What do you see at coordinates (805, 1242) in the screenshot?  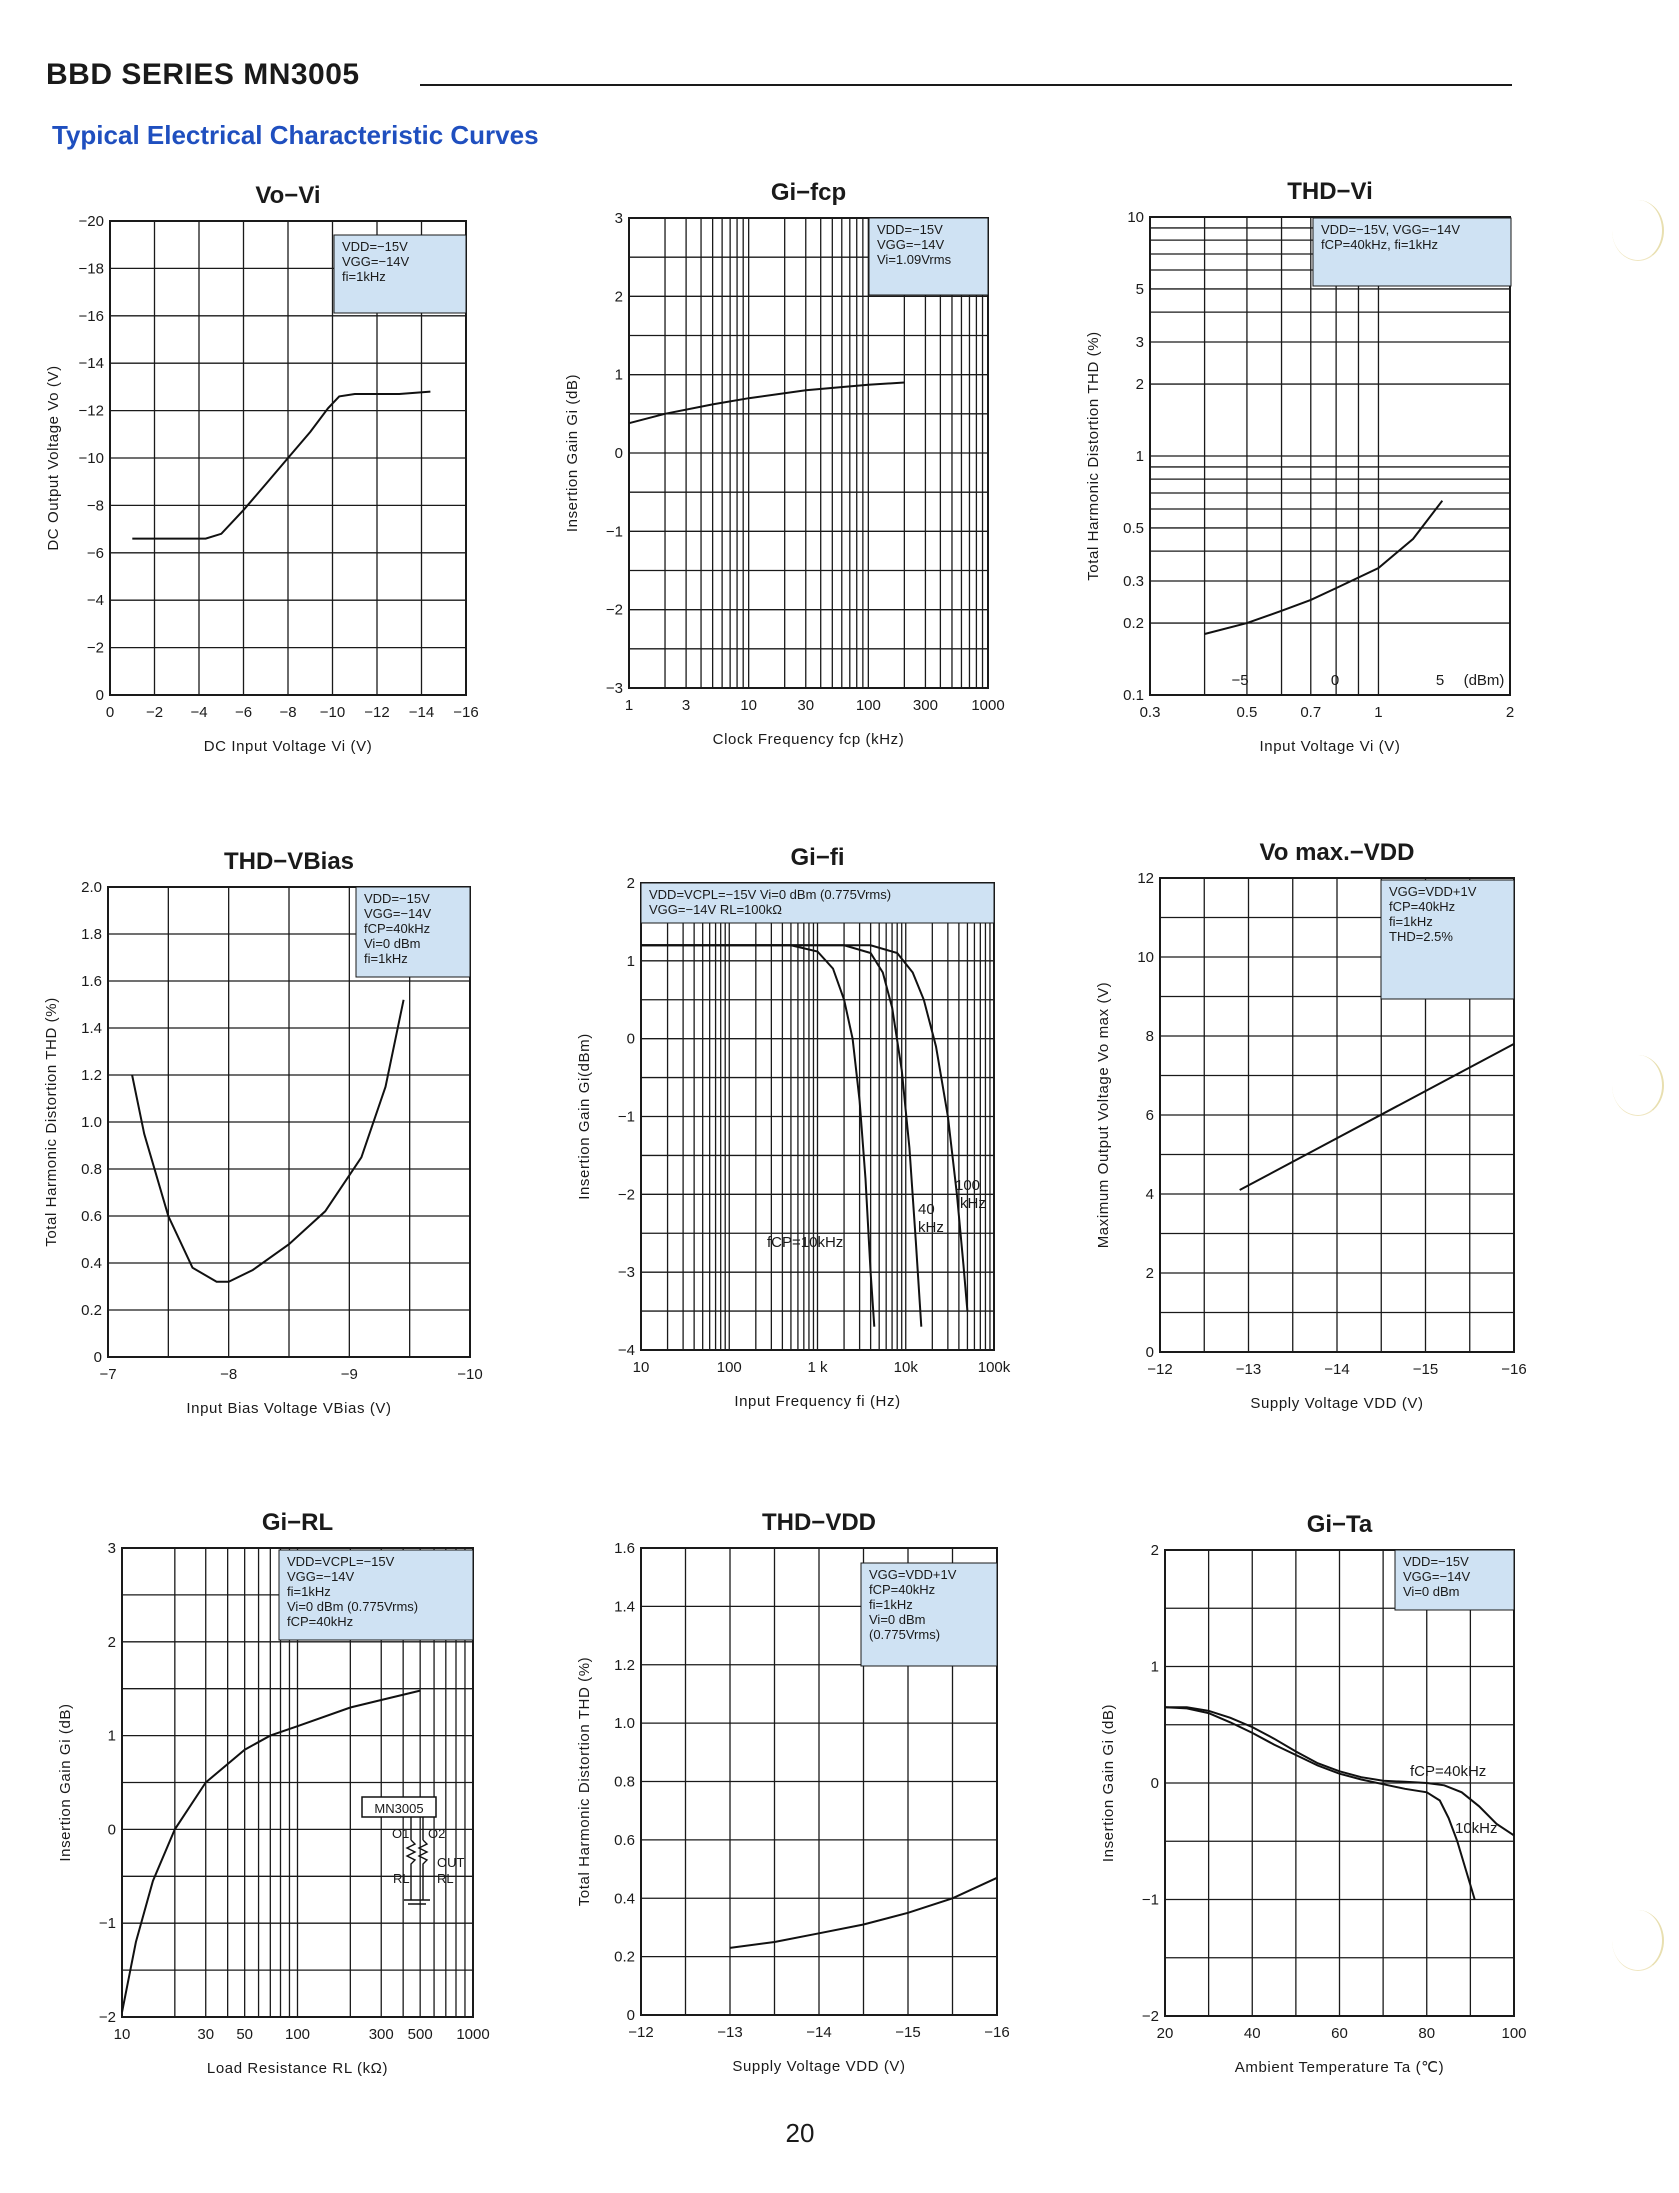 I see `series-label: fCP=10kHz` at bounding box center [805, 1242].